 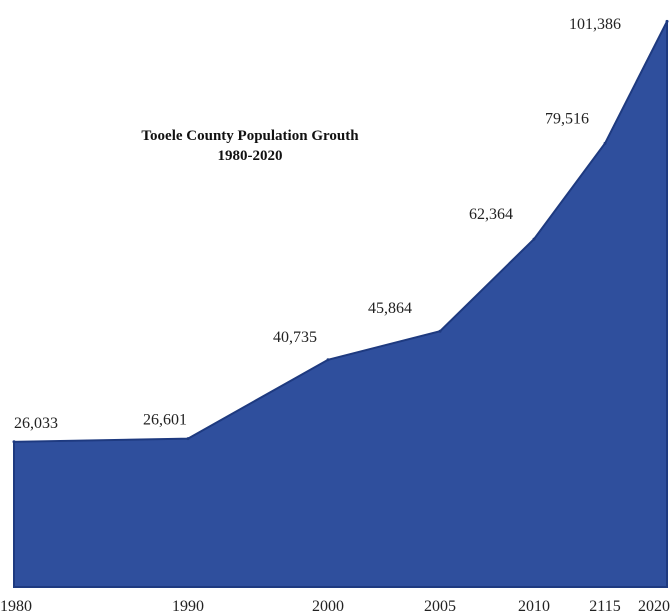 I want to click on x-tick-label: 2000, so click(x=328, y=606).